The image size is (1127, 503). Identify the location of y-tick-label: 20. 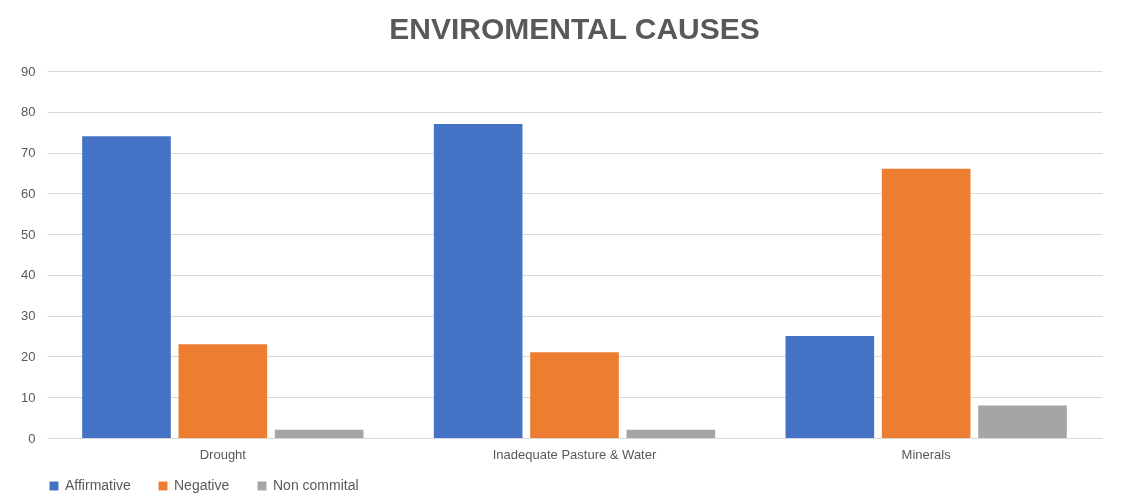
(28, 356).